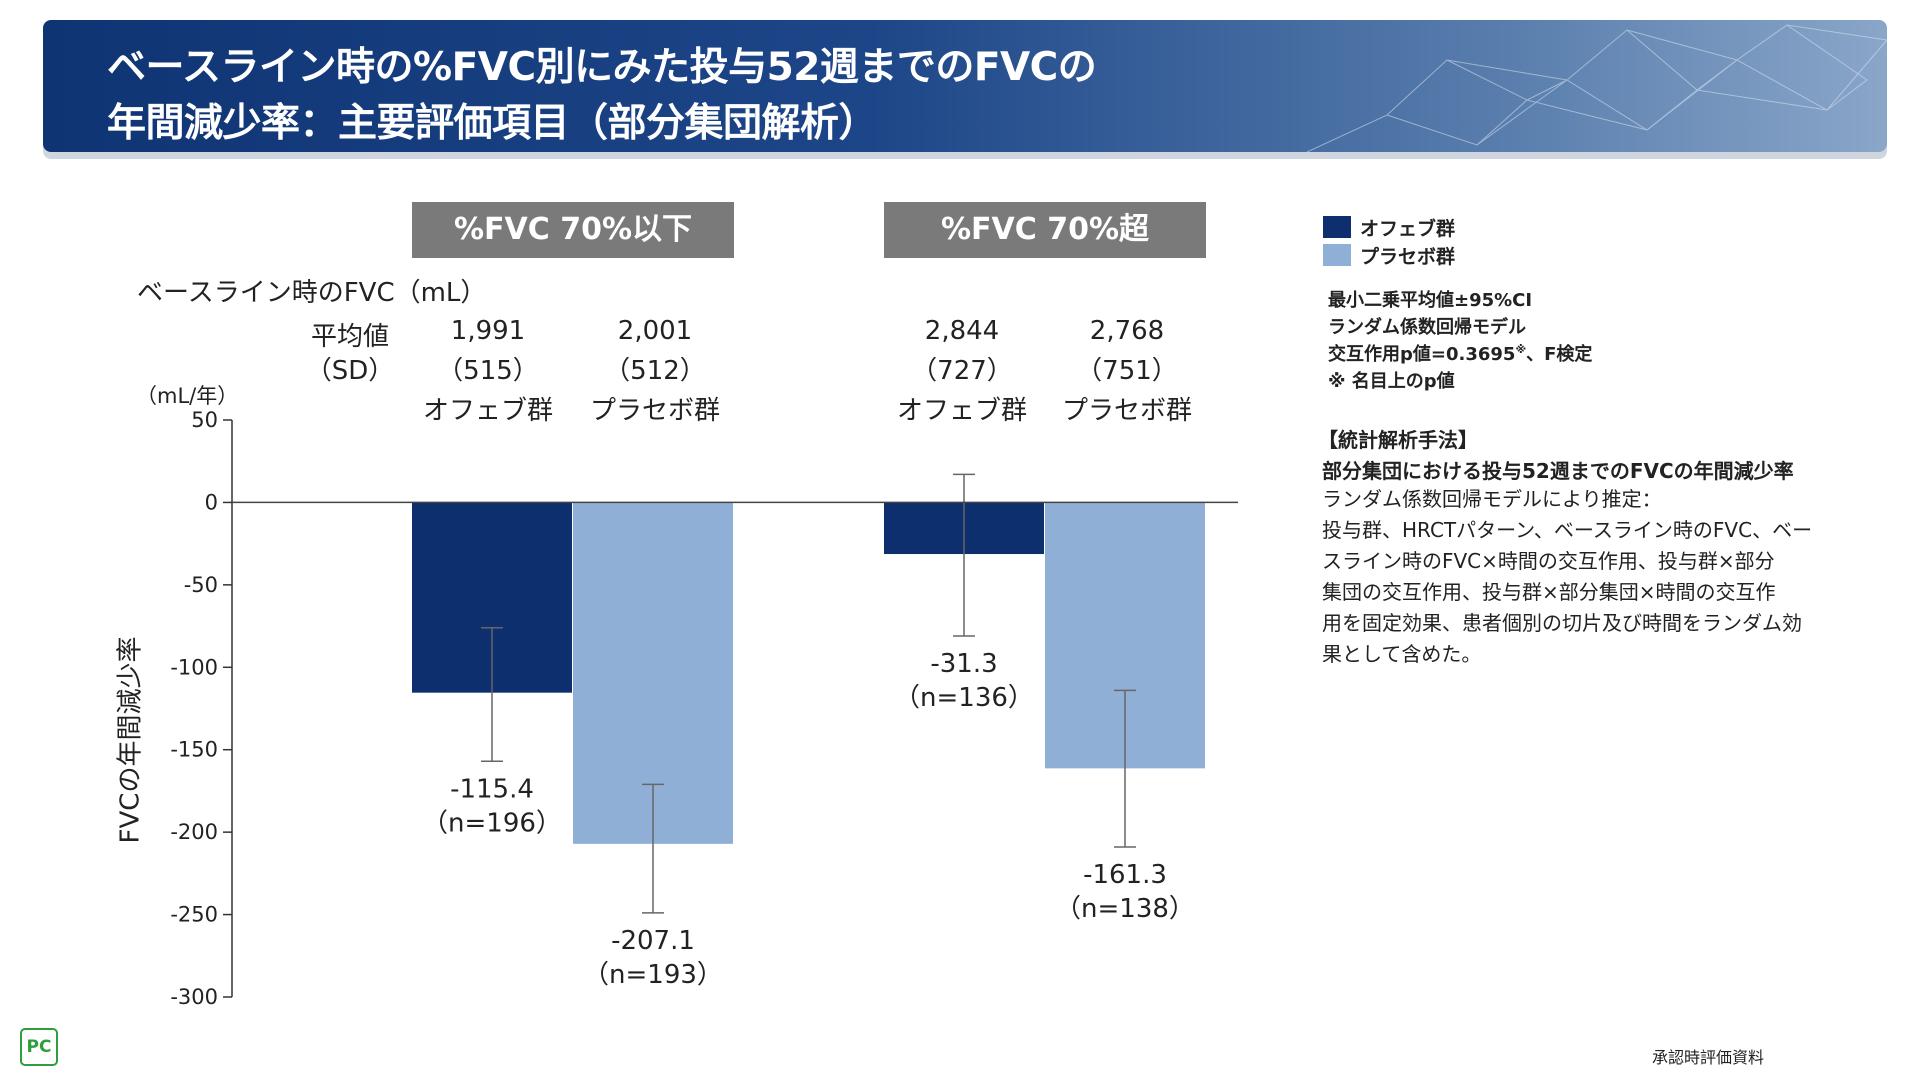 This screenshot has height=1080, width=1920. Describe the element at coordinates (201, 585) in the screenshot. I see `y-tick-label: -50` at that location.